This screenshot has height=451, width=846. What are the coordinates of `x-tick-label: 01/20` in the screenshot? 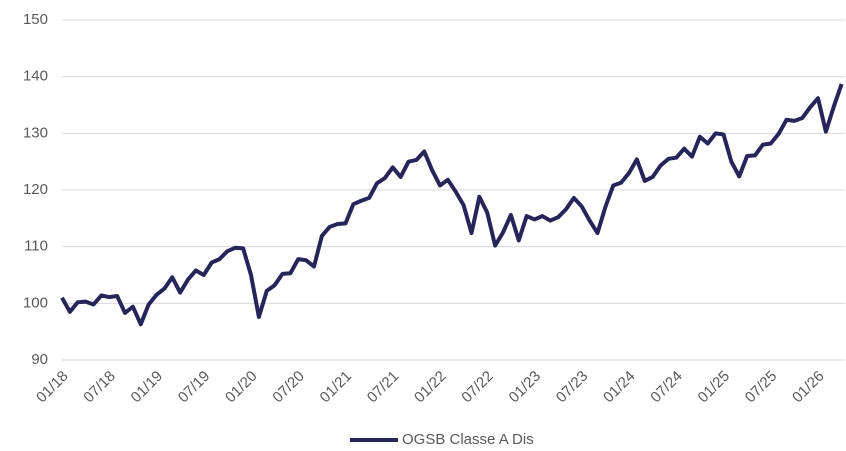 It's located at (241, 387).